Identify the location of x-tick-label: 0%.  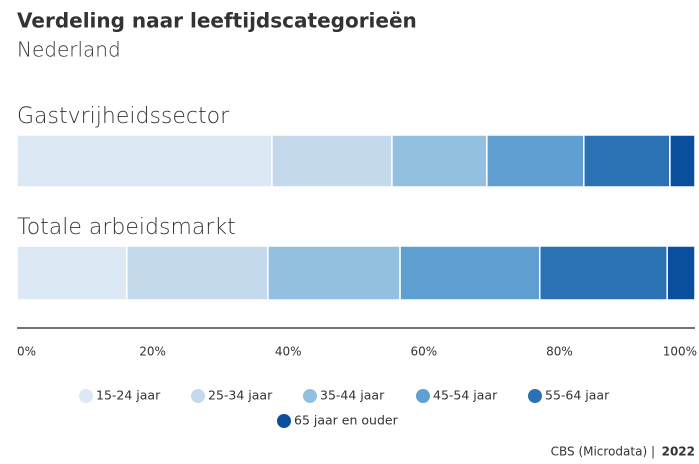
(26, 352).